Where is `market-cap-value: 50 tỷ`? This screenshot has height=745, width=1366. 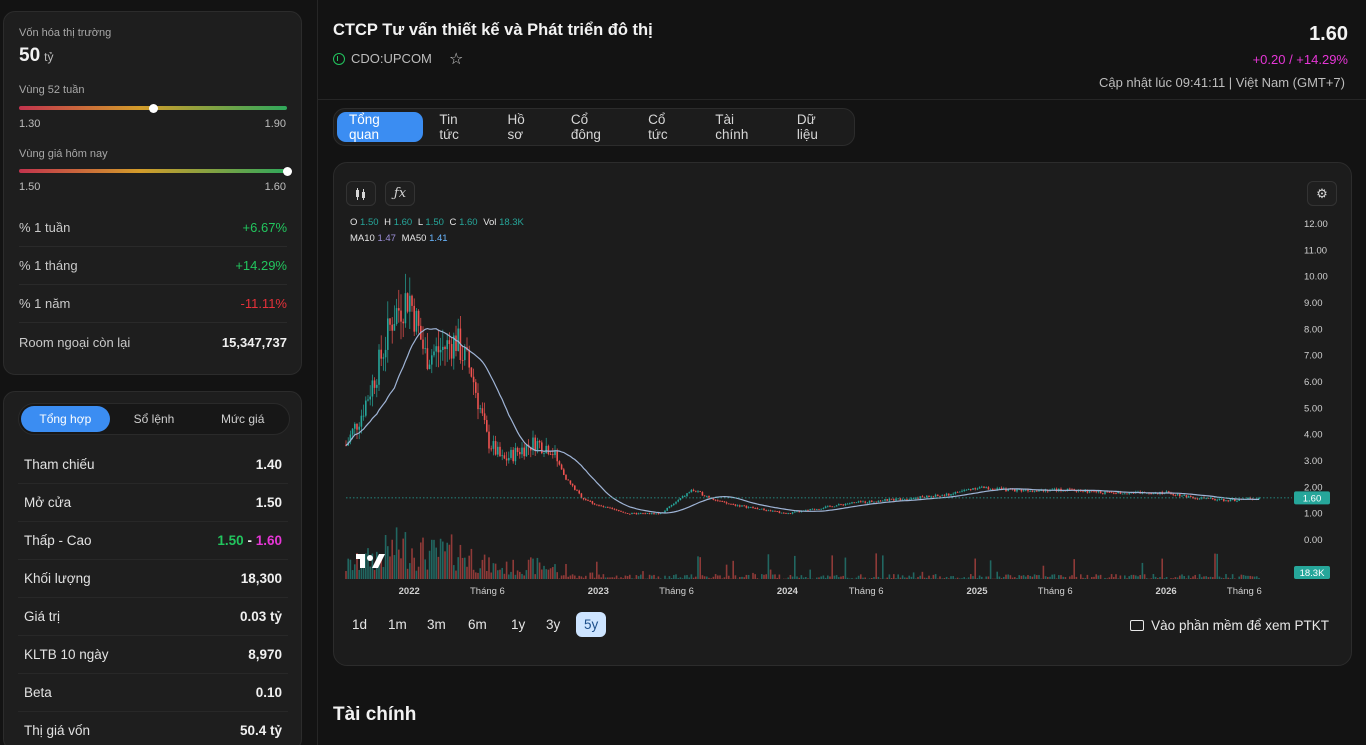
market-cap-value: 50 tỷ is located at coordinates (36, 55).